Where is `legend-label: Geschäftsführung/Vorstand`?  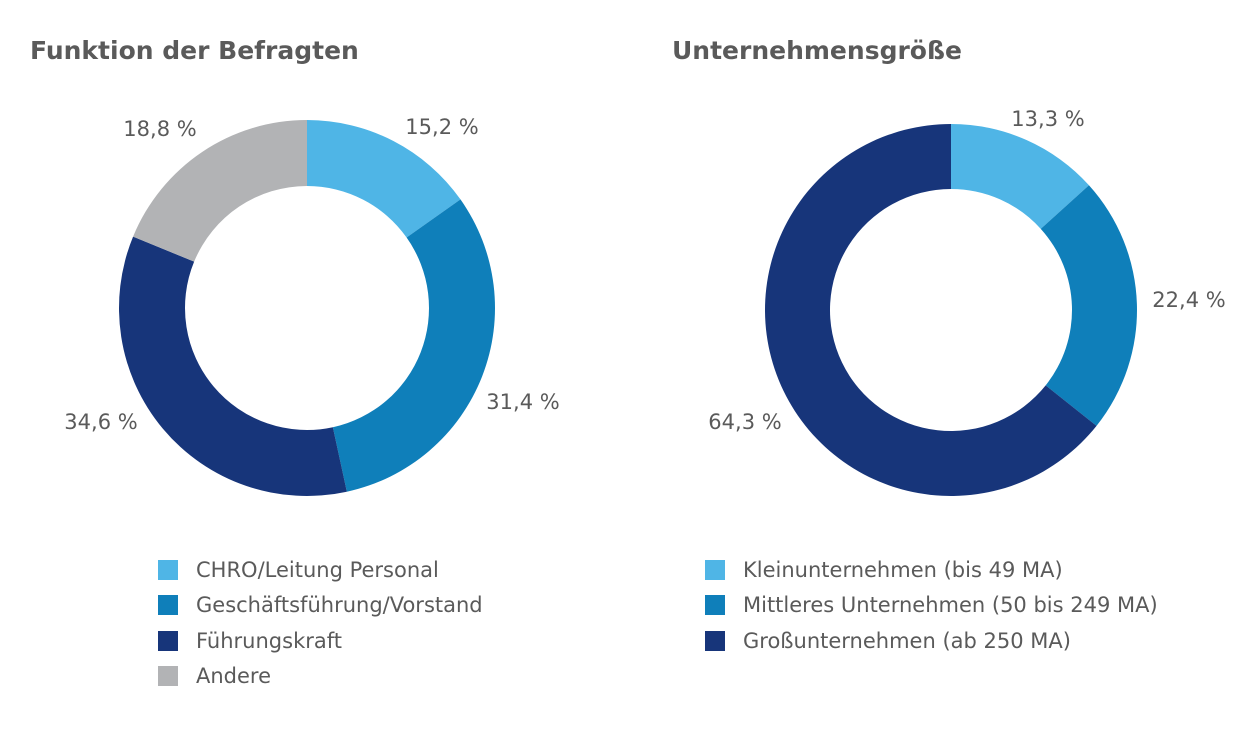 legend-label: Geschäftsführung/Vorstand is located at coordinates (339, 605).